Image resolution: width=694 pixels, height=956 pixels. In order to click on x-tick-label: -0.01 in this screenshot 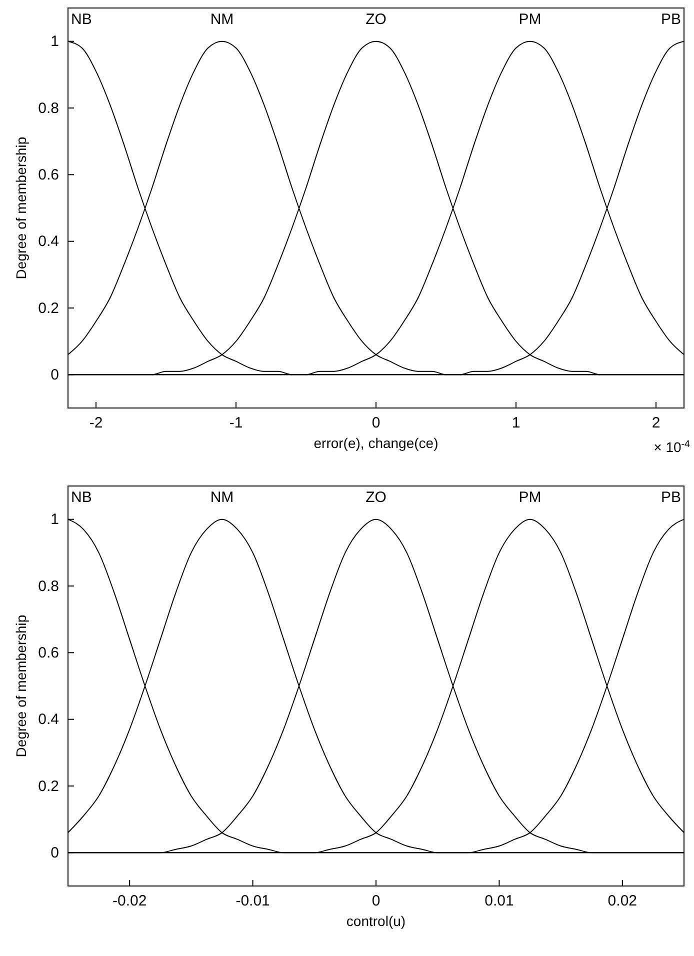, I will do `click(253, 901)`.